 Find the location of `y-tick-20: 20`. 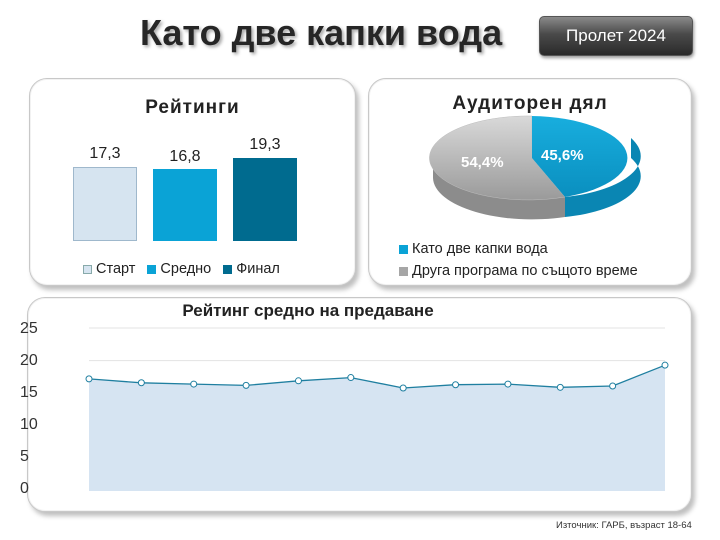

y-tick-20: 20 is located at coordinates (29, 360).